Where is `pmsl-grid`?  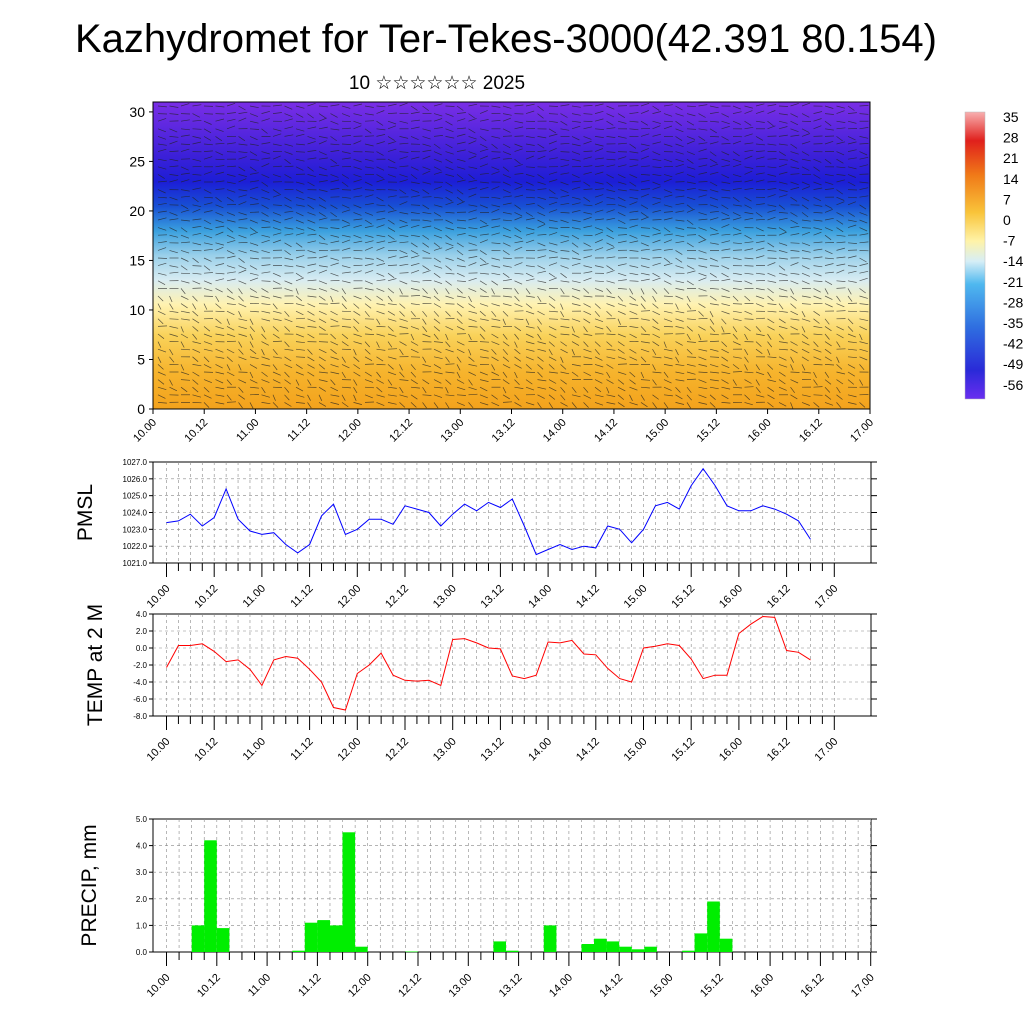 pmsl-grid is located at coordinates (512, 512).